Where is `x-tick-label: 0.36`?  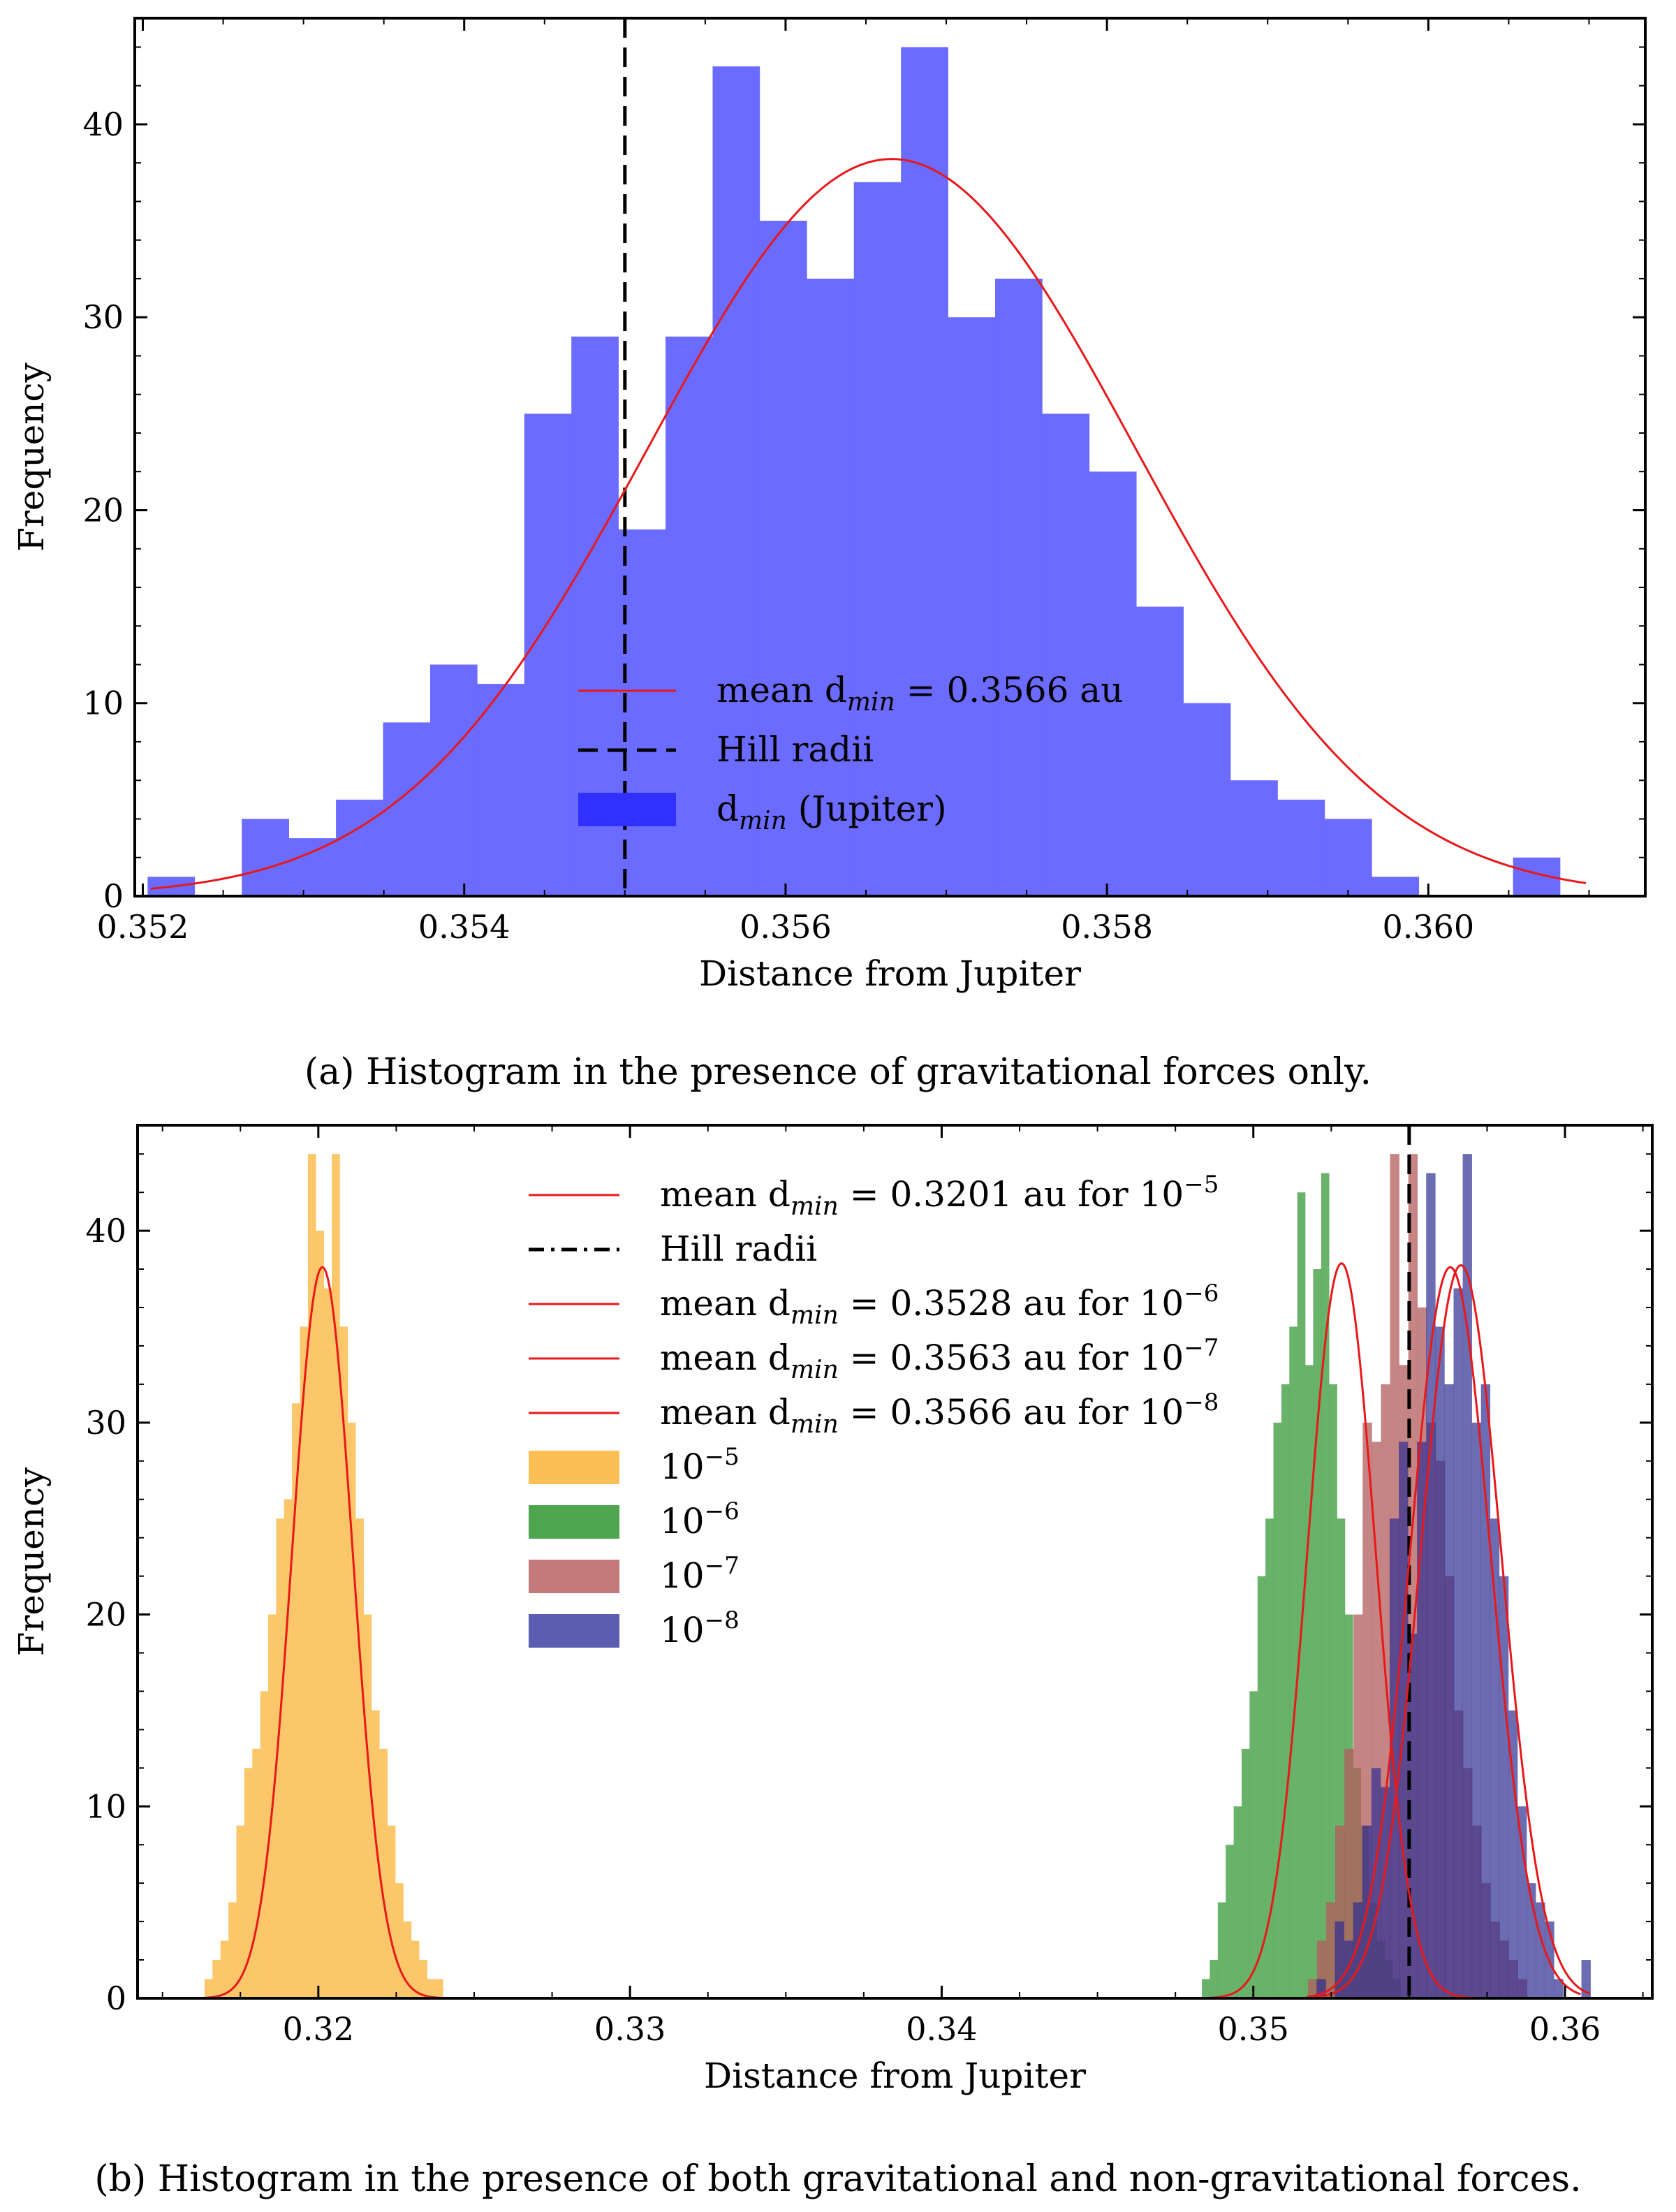 x-tick-label: 0.36 is located at coordinates (1565, 2029).